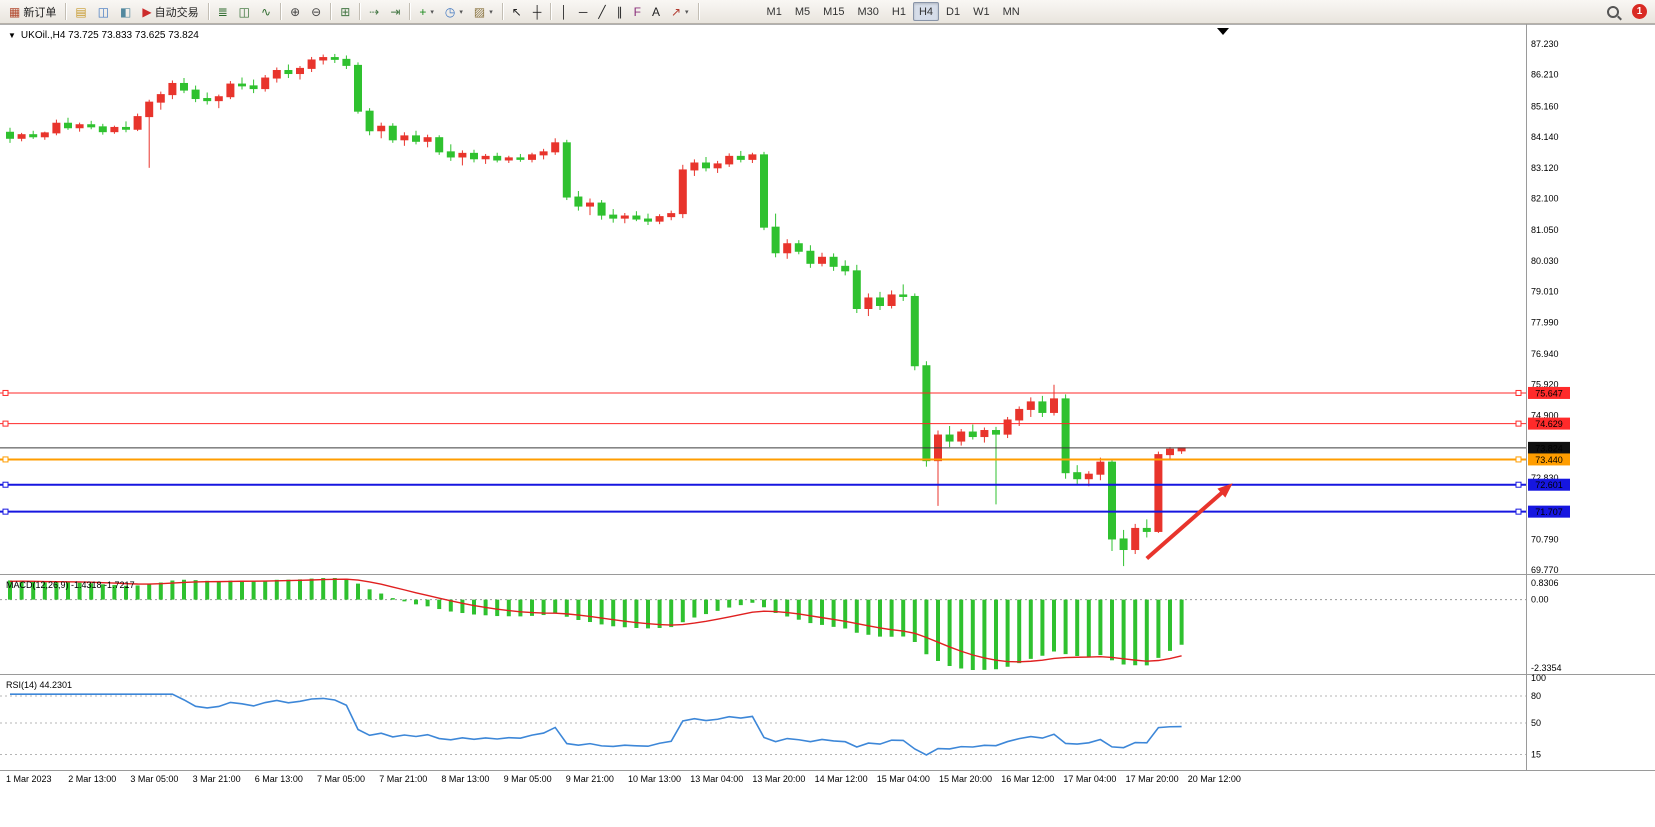 Image resolution: width=1655 pixels, height=827 pixels. I want to click on market-watch-icon: ▤, so click(81, 11).